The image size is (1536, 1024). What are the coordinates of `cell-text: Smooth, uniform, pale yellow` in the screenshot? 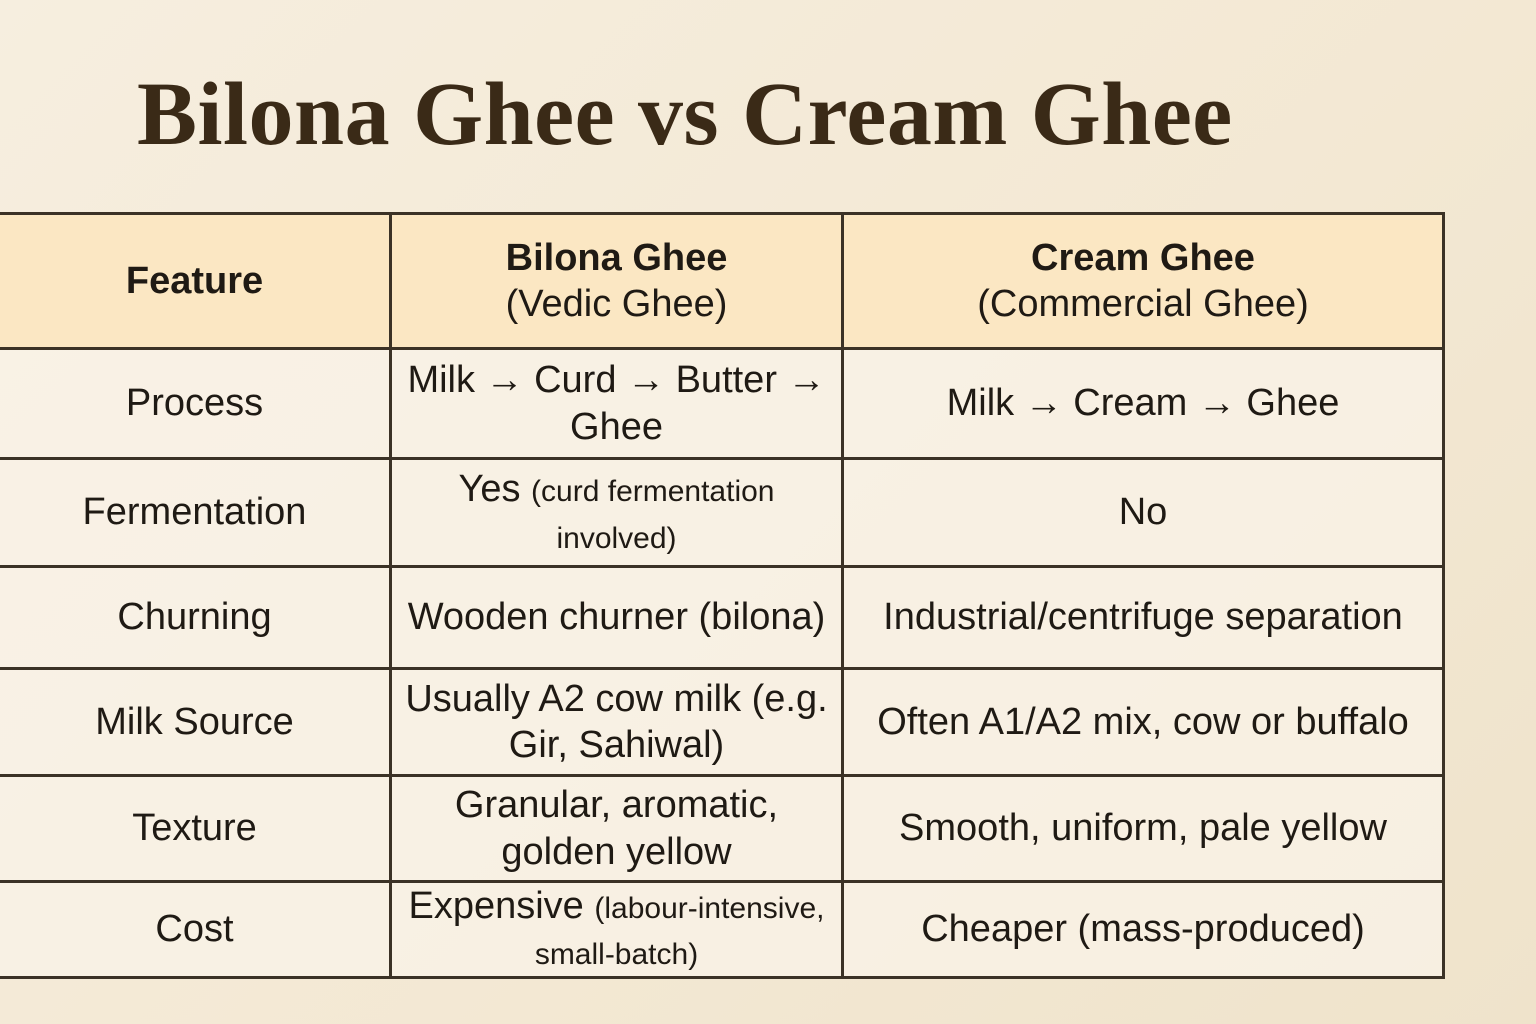 It's located at (1143, 828).